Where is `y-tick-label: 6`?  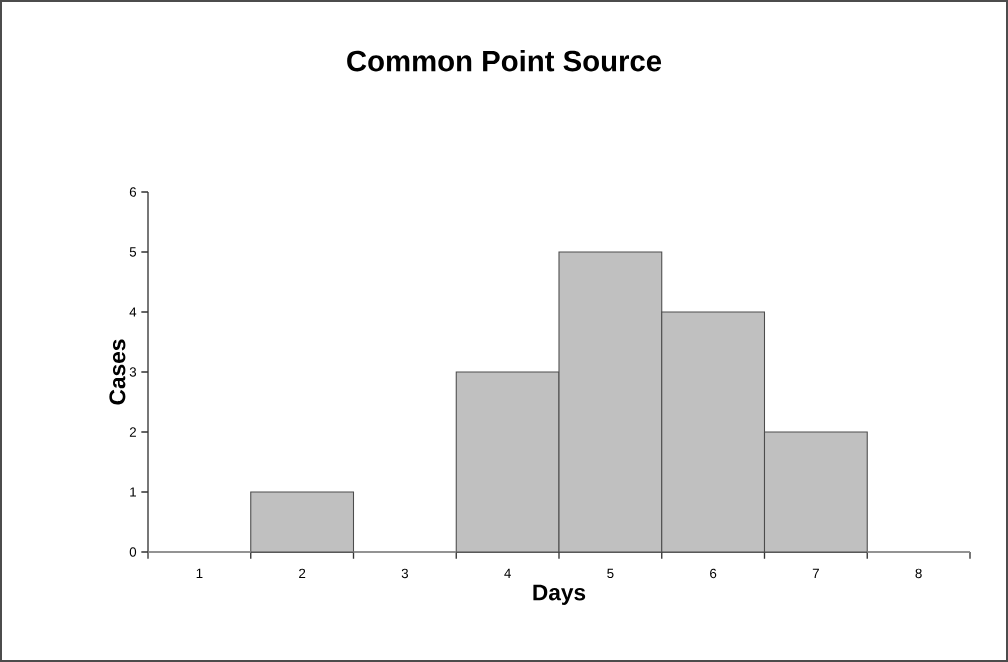
y-tick-label: 6 is located at coordinates (133, 192).